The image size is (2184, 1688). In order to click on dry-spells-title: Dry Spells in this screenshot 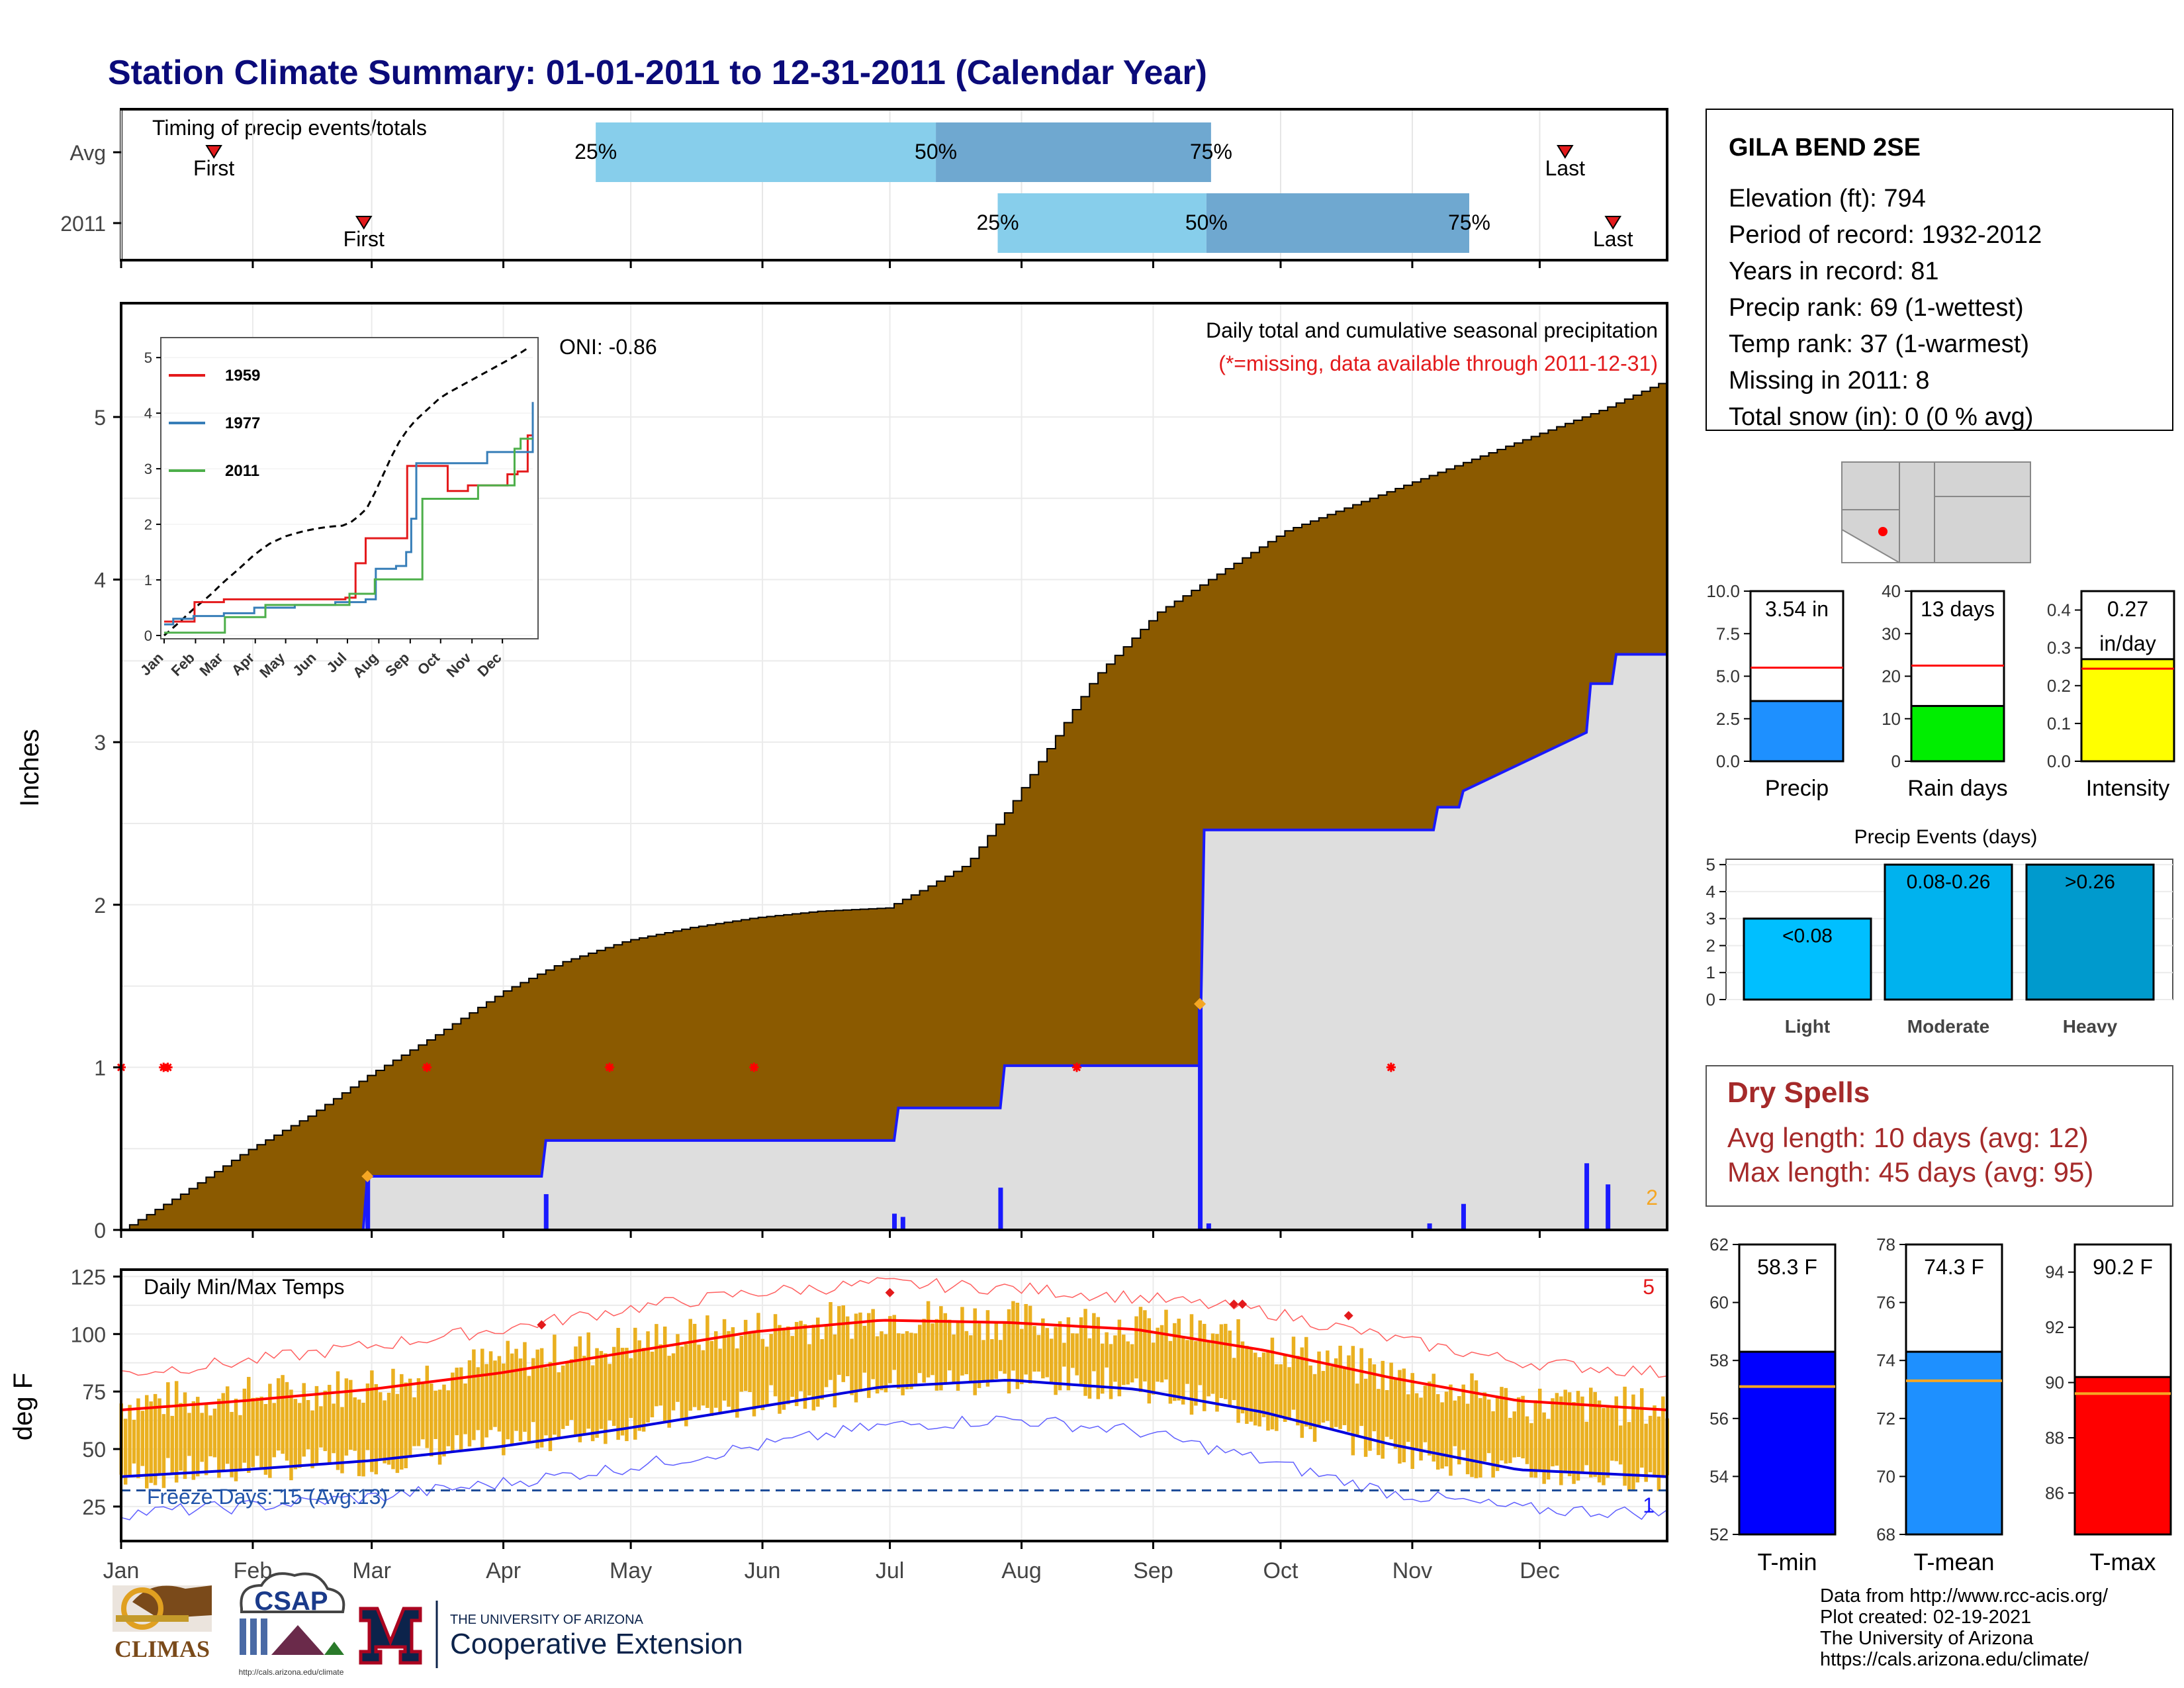, I will do `click(1798, 1092)`.